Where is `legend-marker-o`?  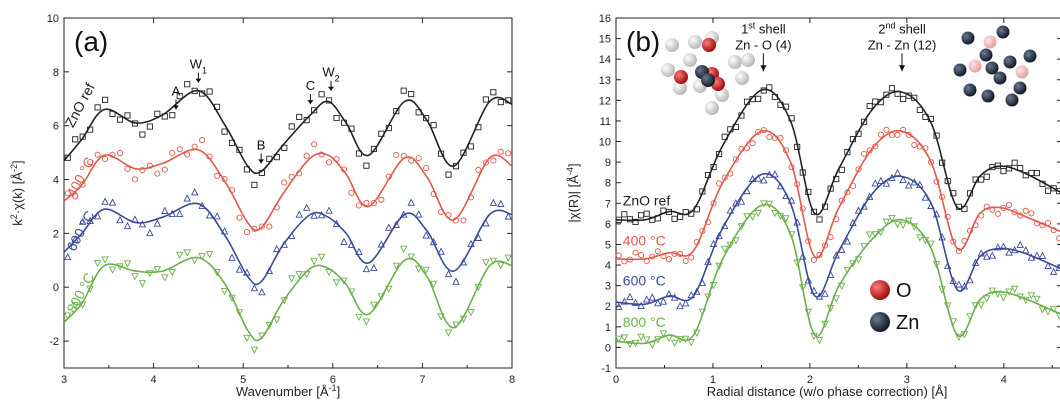
legend-marker-o is located at coordinates (880, 290).